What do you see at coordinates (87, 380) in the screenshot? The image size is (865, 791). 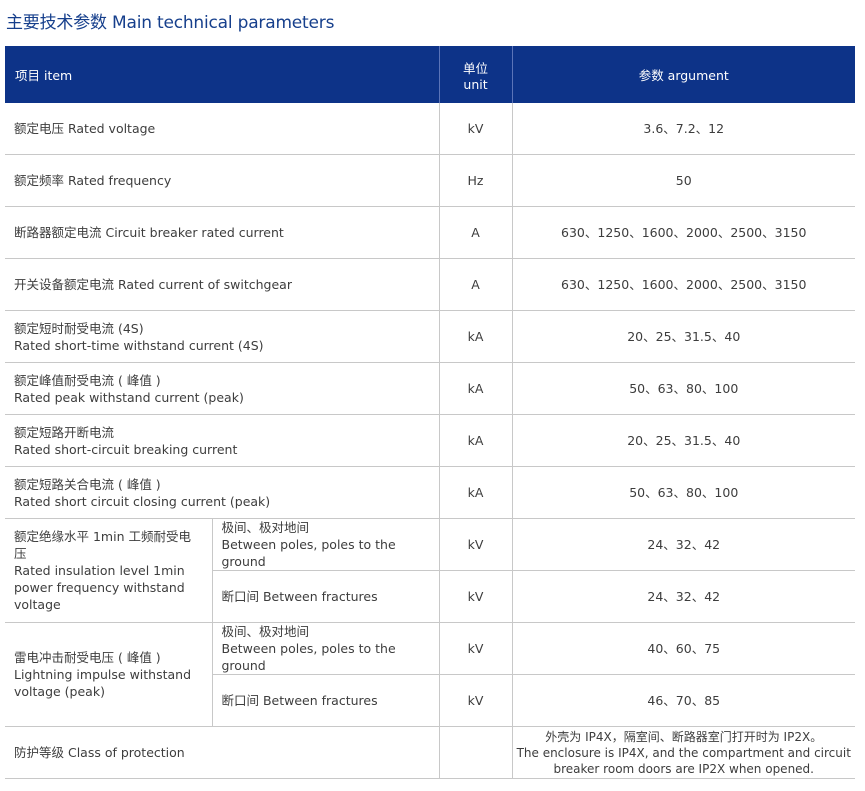 I see `item-cn: 额定峰值耐受电流 ( 峰值 )` at bounding box center [87, 380].